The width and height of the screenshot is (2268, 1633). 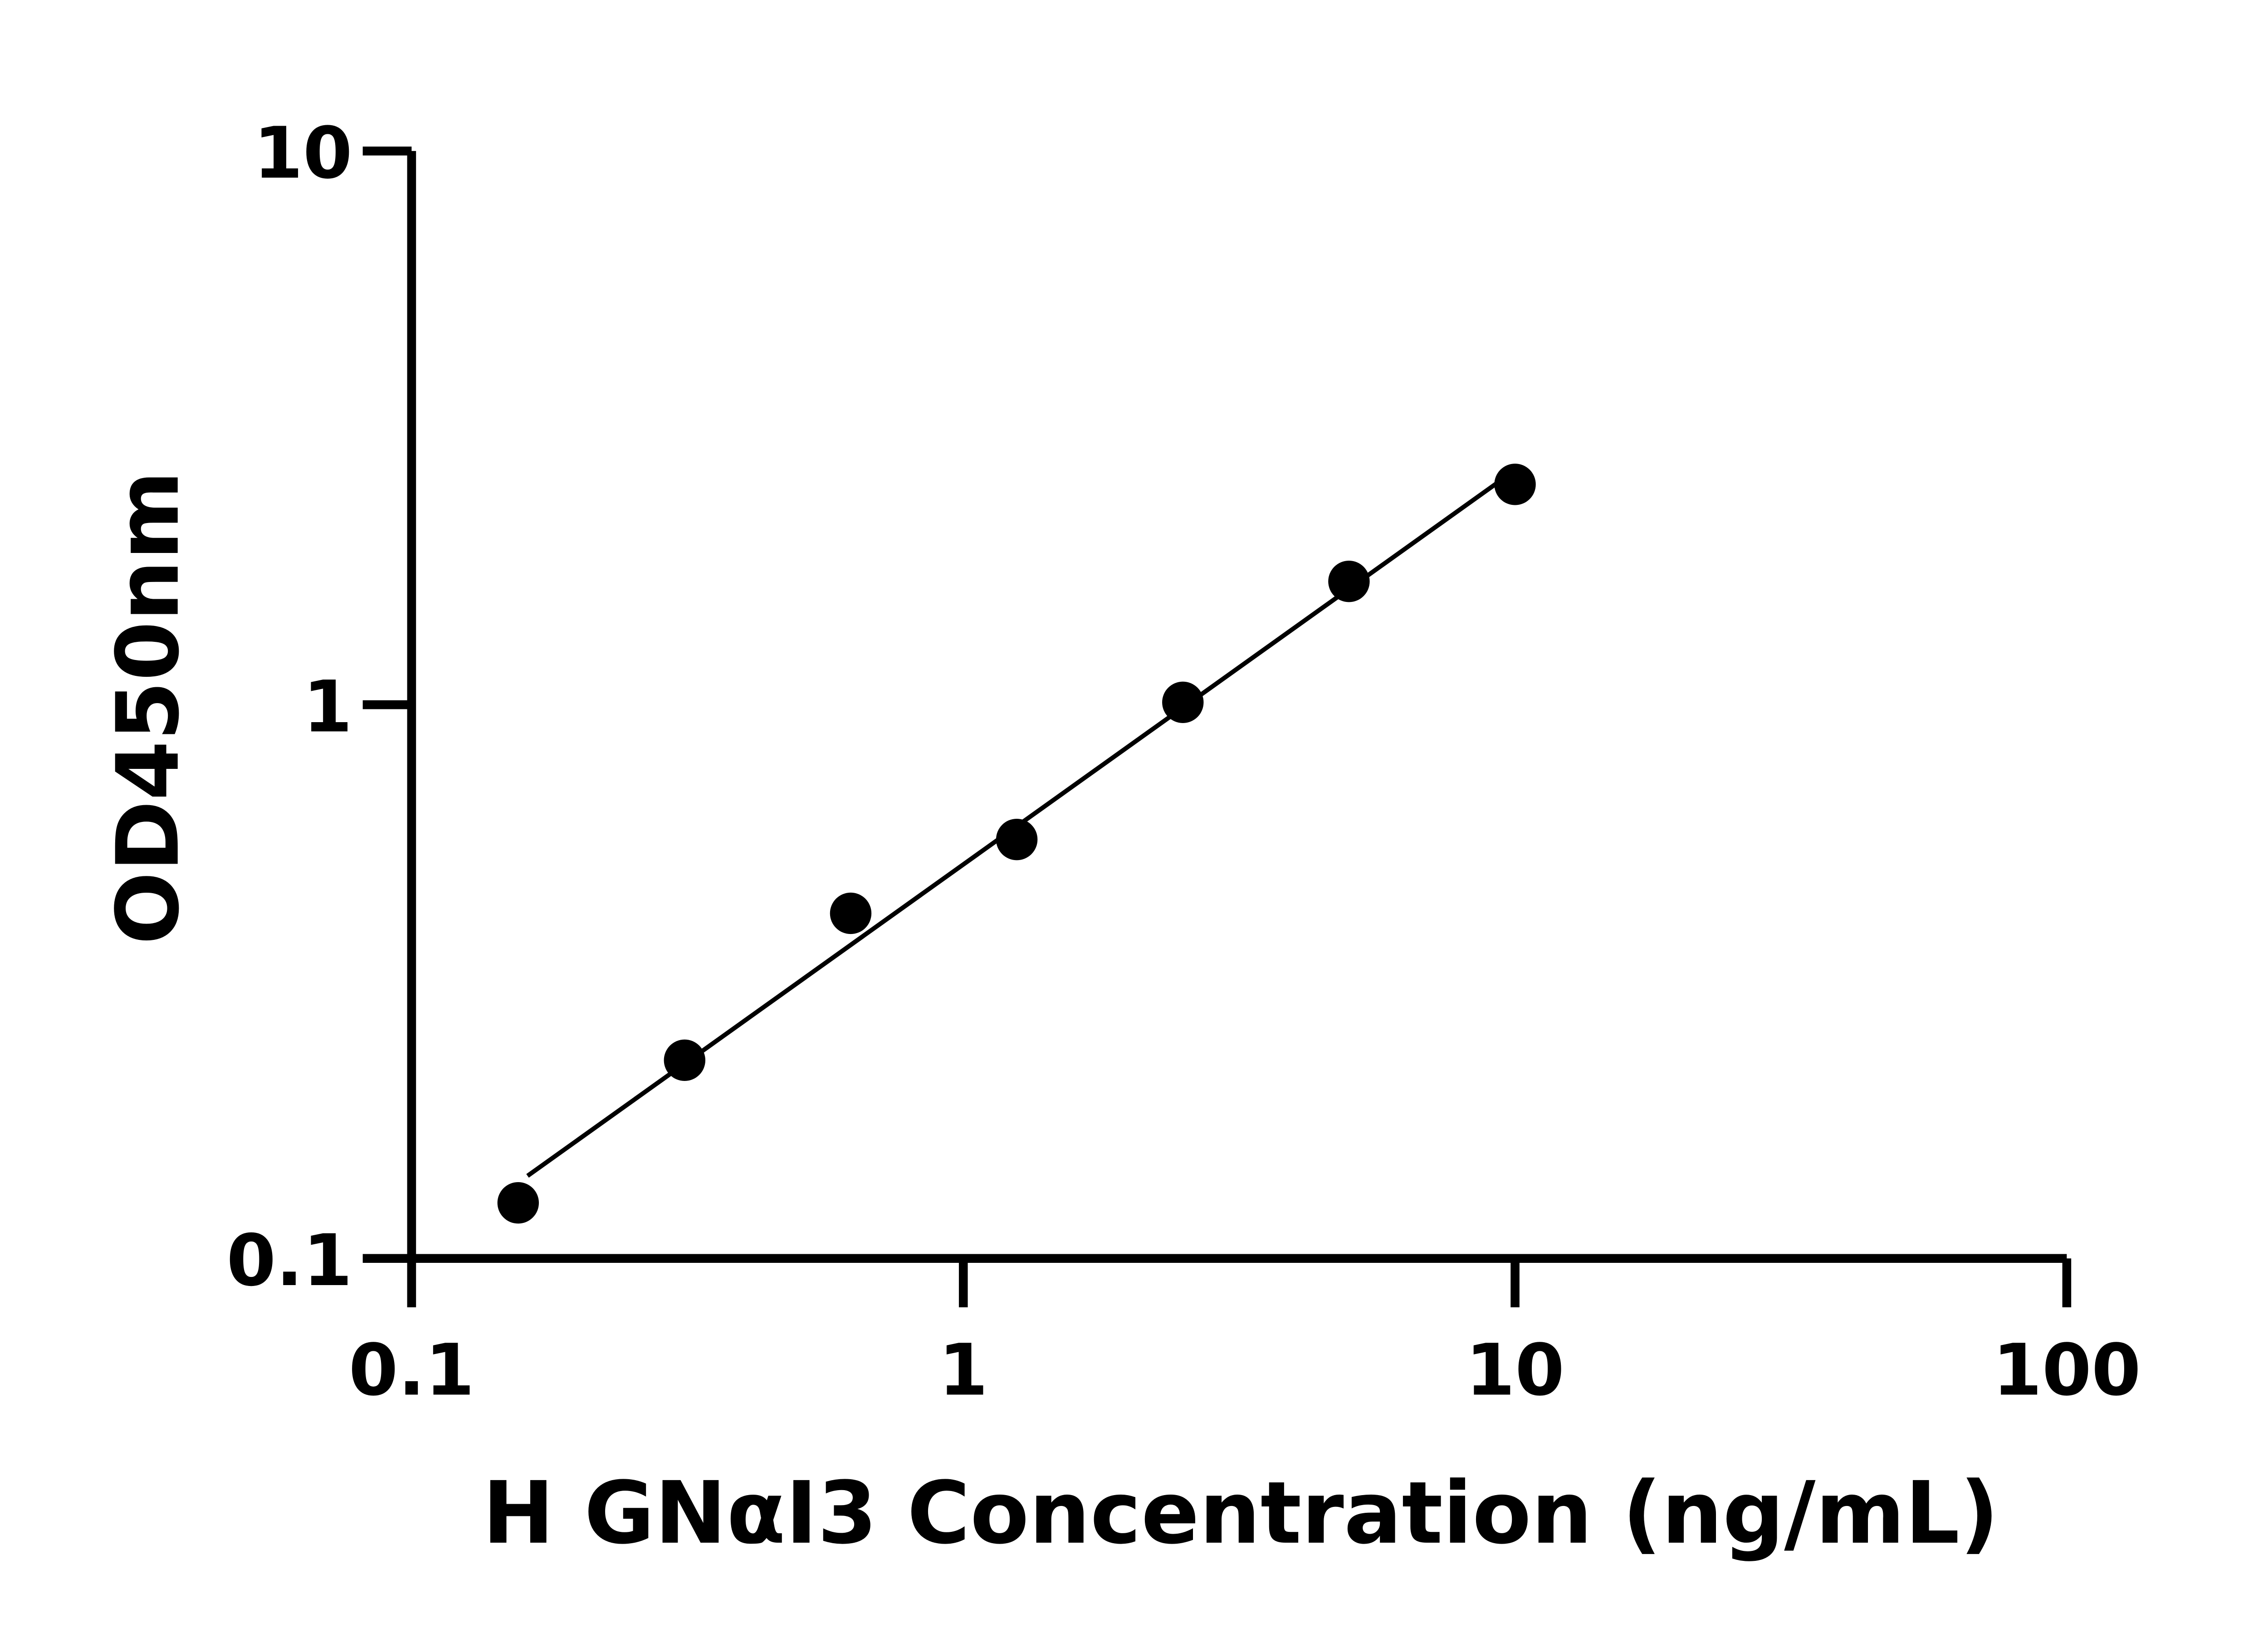 What do you see at coordinates (148, 708) in the screenshot?
I see `y-axis-label: OD450nm` at bounding box center [148, 708].